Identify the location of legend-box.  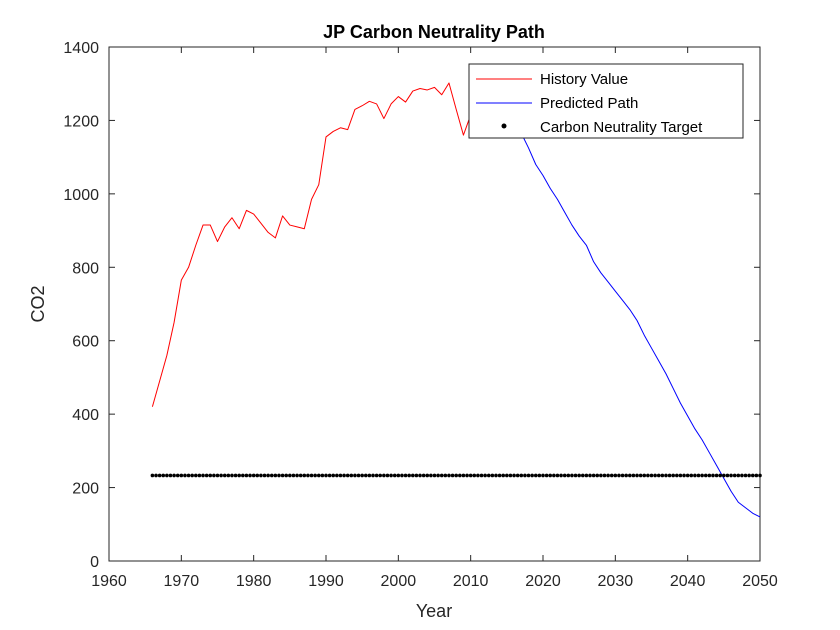
(606, 101).